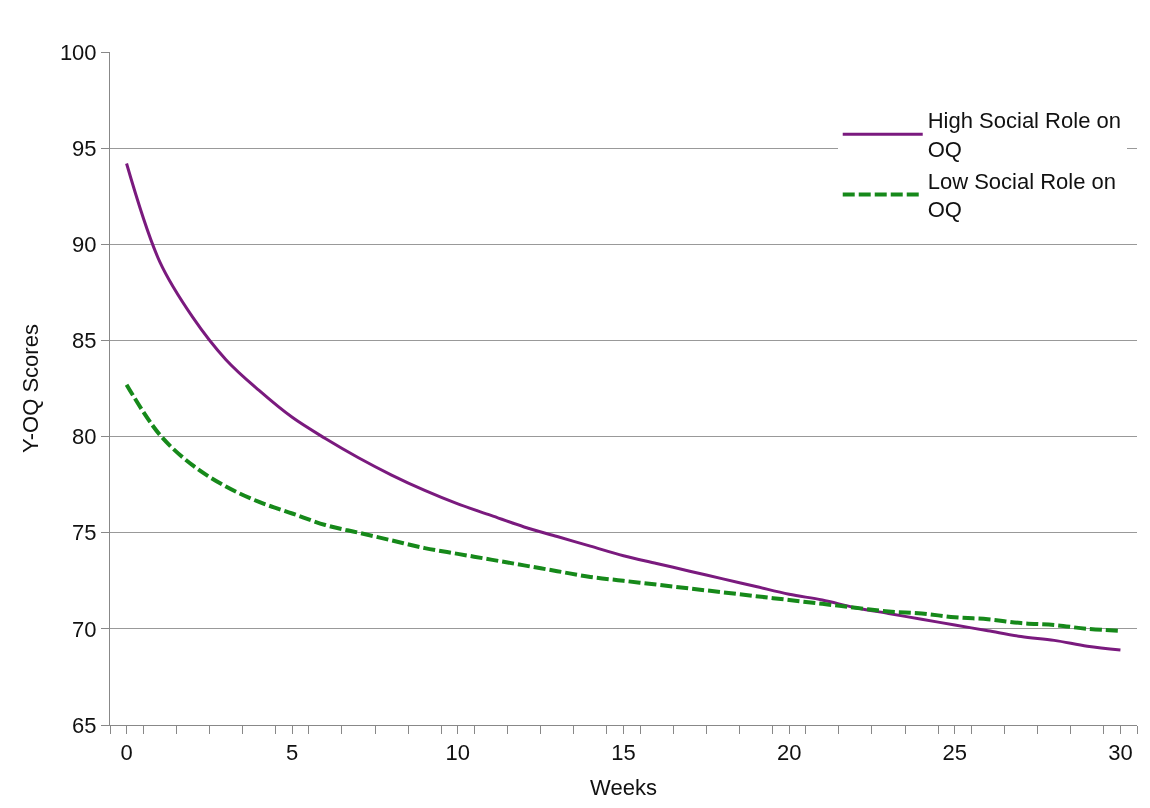 The image size is (1150, 808). What do you see at coordinates (78, 52) in the screenshot?
I see `y-tick-label: 100` at bounding box center [78, 52].